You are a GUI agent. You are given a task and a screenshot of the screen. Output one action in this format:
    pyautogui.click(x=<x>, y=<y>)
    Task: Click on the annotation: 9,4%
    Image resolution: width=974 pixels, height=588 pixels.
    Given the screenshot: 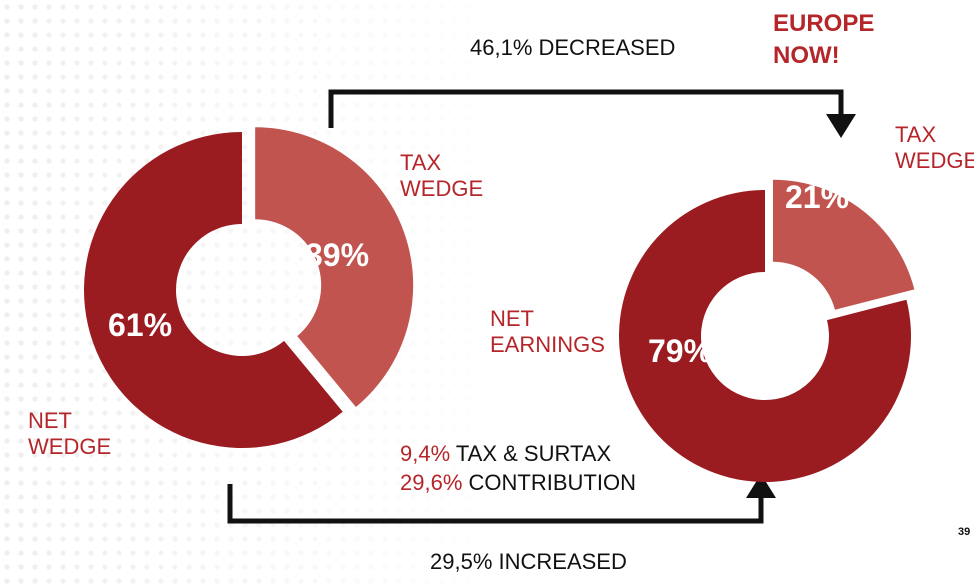 What is the action you would take?
    pyautogui.click(x=425, y=453)
    